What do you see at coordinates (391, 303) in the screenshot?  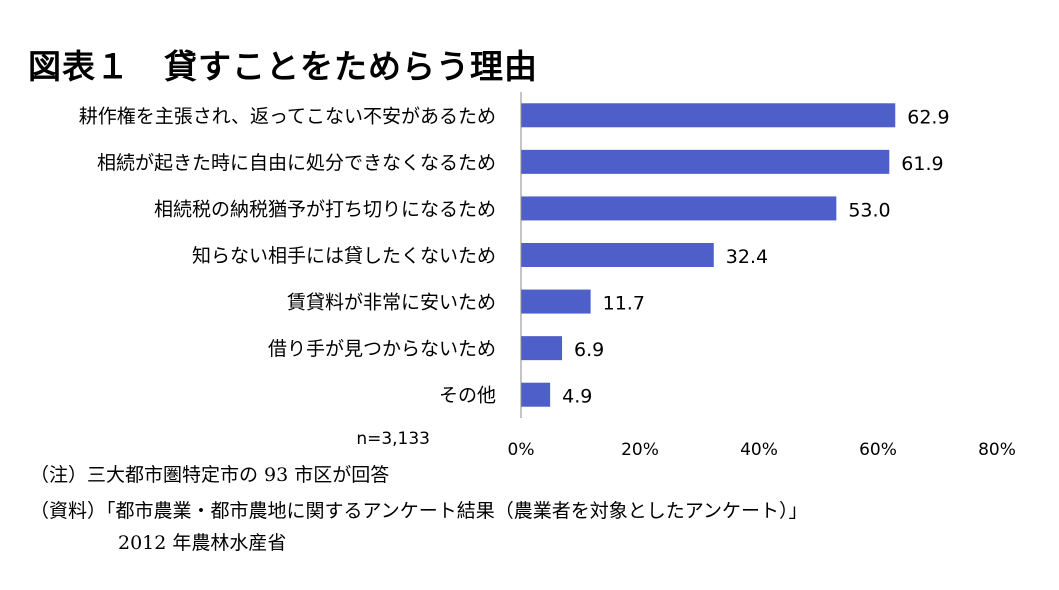 I see `category-label: 賃貸料が非常に安いため` at bounding box center [391, 303].